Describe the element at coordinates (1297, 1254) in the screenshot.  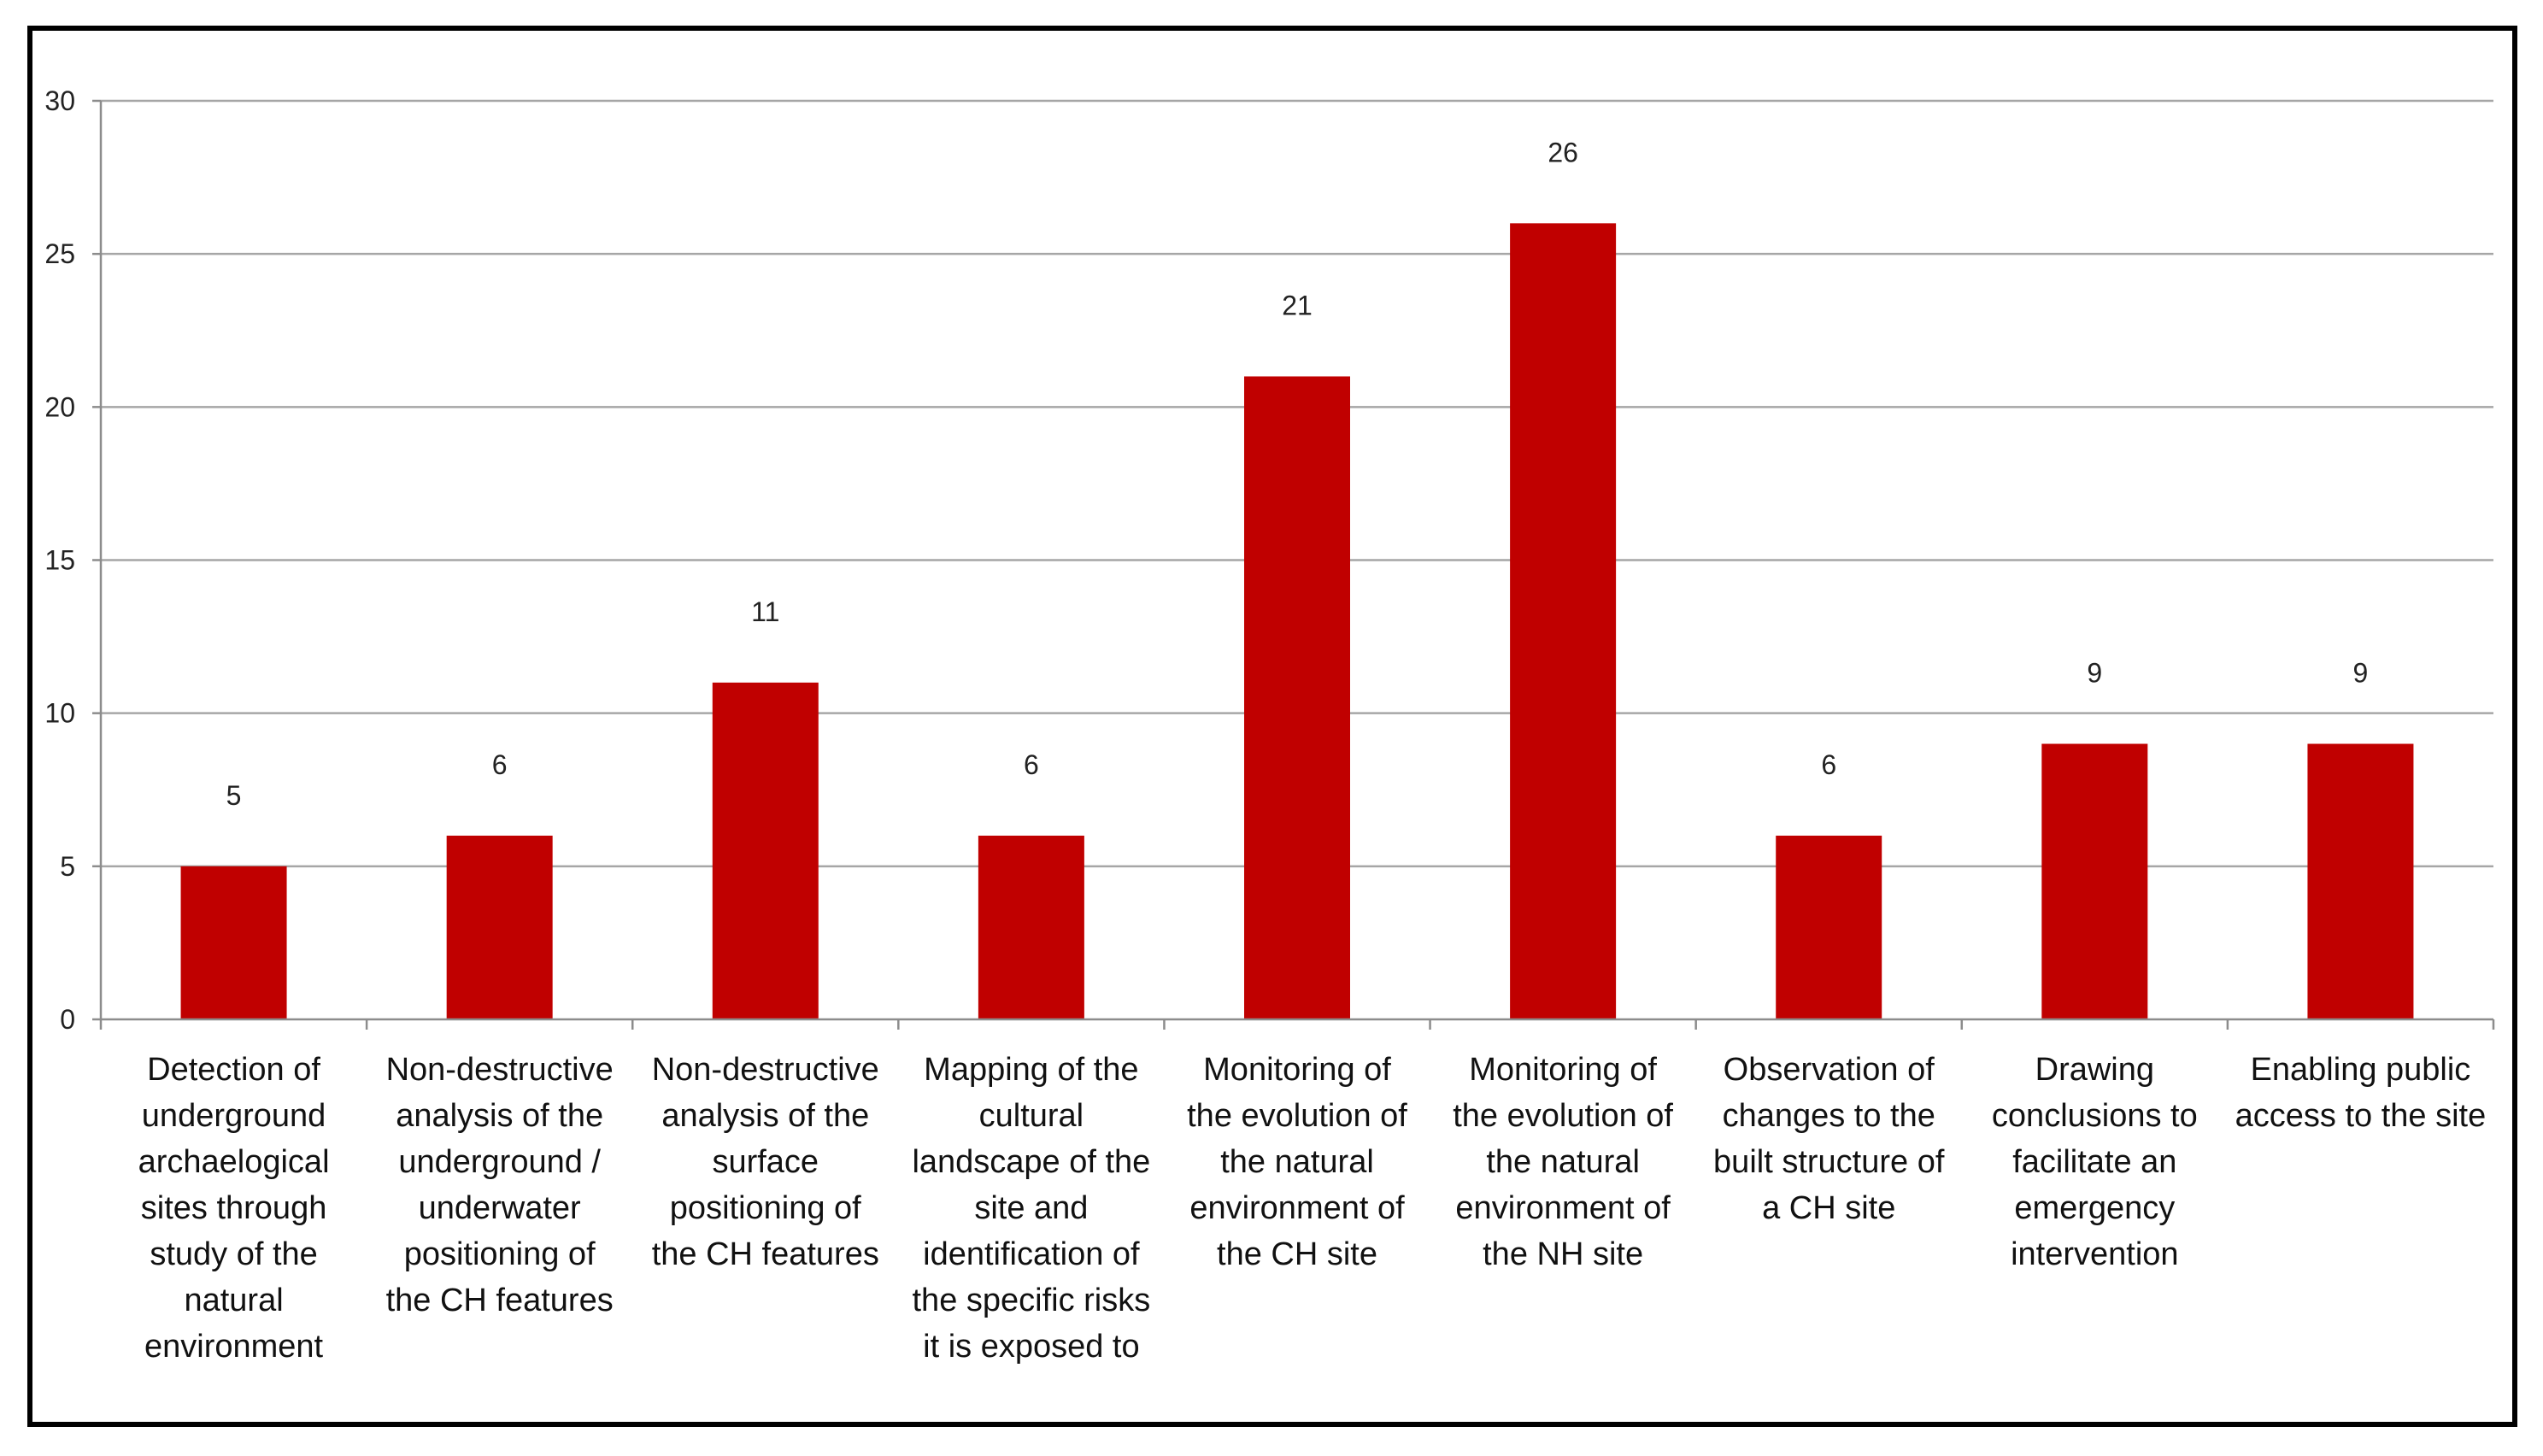
I see `category-label-line: the CH site` at that location.